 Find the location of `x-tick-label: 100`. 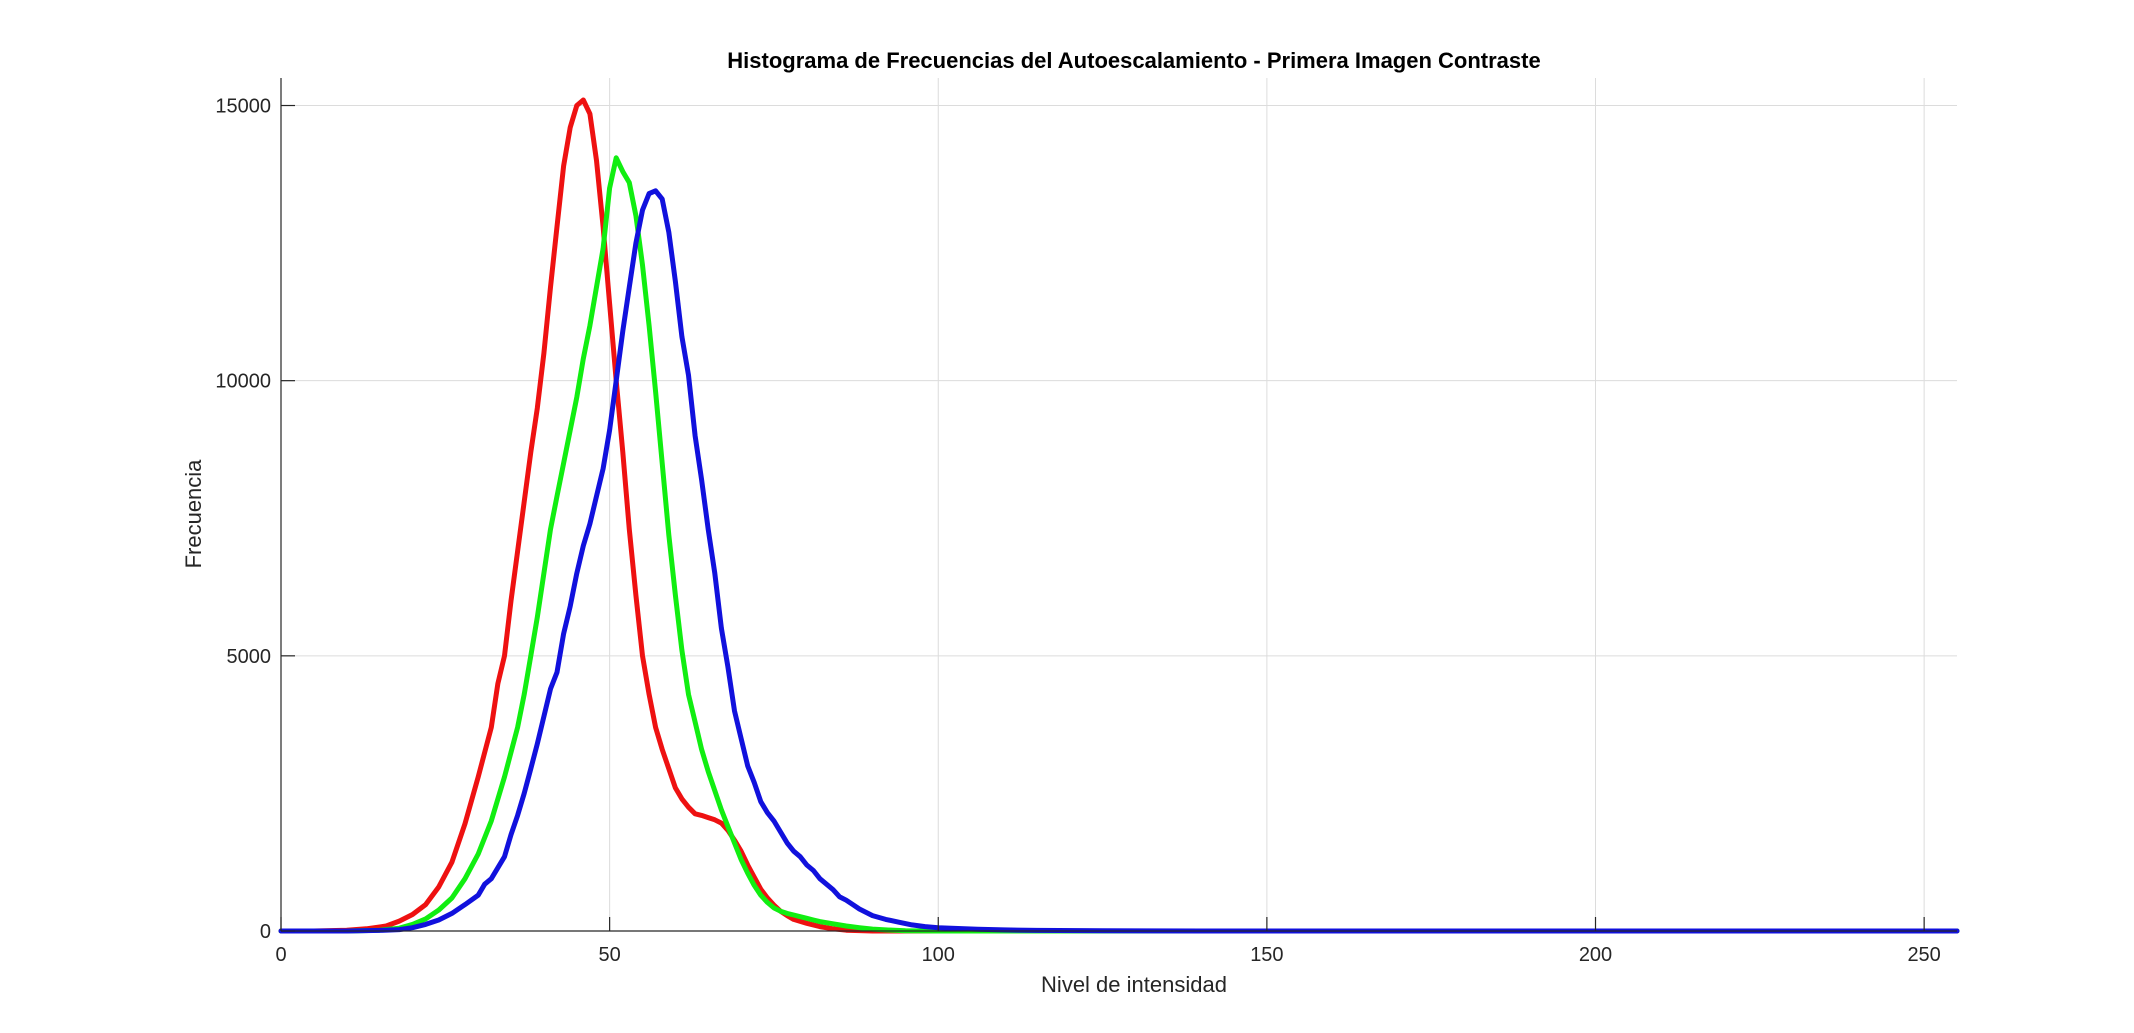

x-tick-label: 100 is located at coordinates (938, 955).